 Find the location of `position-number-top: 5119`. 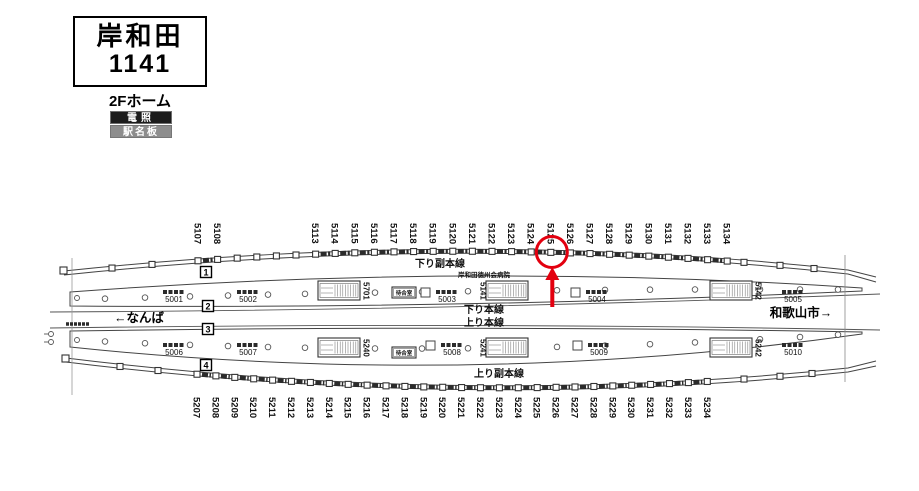

position-number-top: 5119 is located at coordinates (432, 233).